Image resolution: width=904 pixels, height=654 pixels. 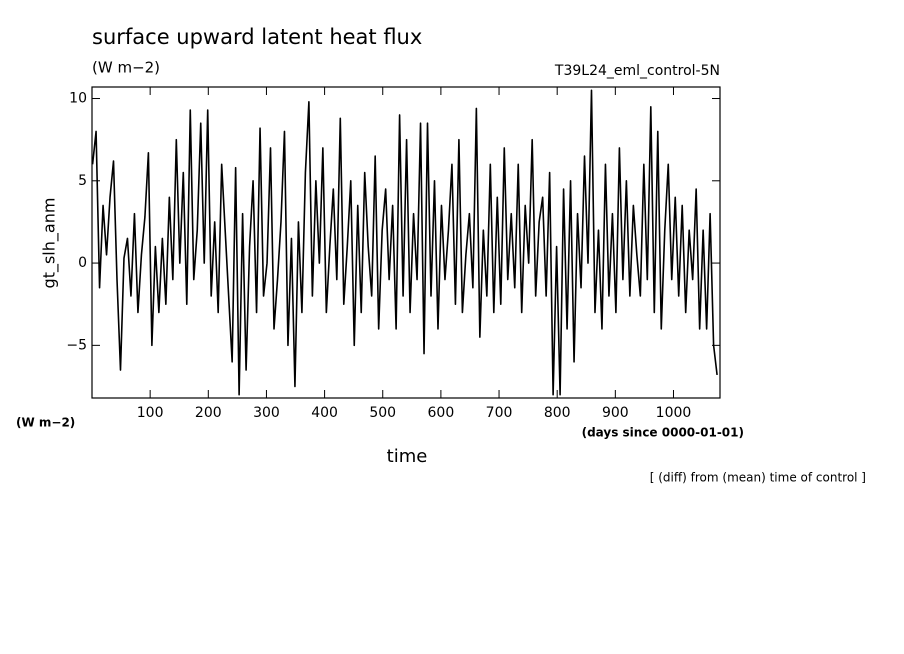 I want to click on note: [ (diff) from (mean) time of control ], so click(x=758, y=478).